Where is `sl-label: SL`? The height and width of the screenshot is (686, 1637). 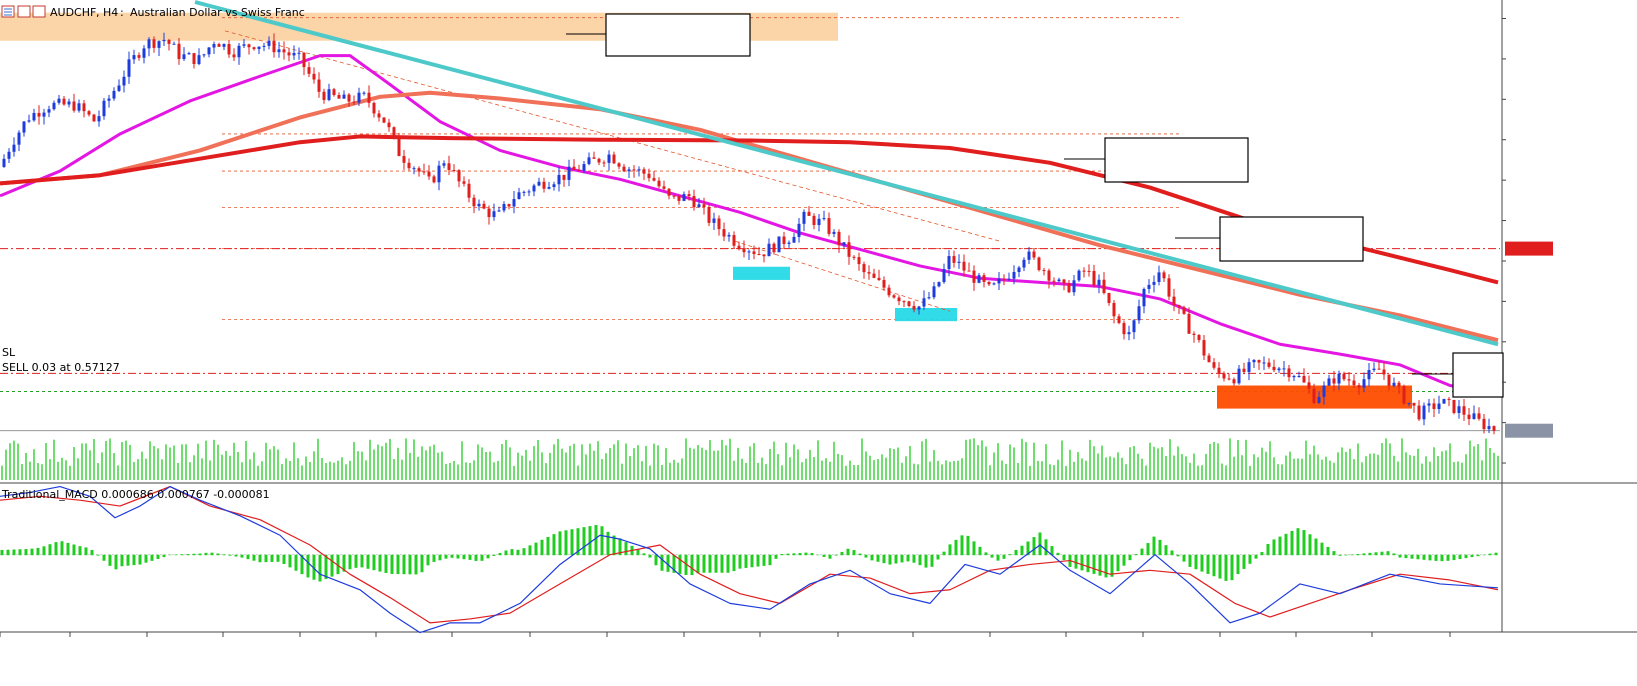 sl-label: SL is located at coordinates (9, 352).